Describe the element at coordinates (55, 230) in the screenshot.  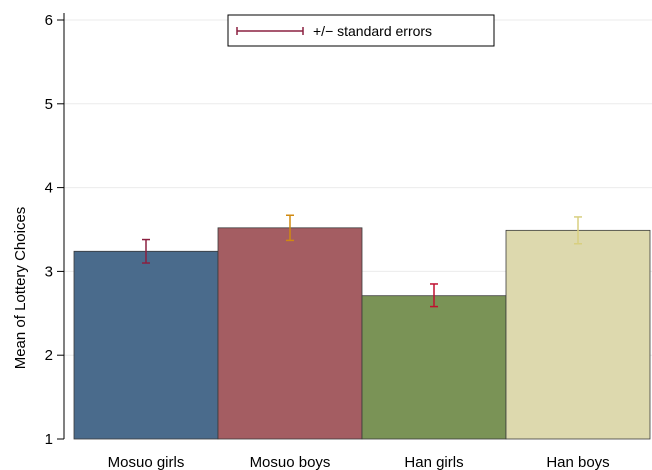
I see `y-axis: 1 2 3 4 5 6` at that location.